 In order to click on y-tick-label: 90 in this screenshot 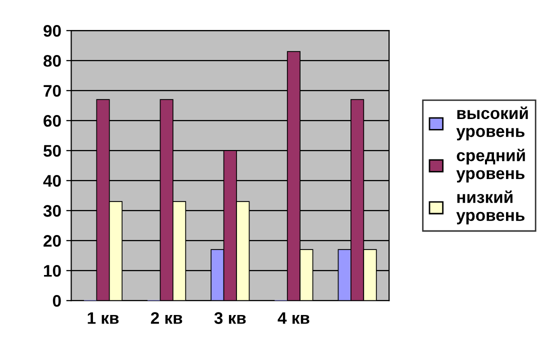, I will do `click(52, 31)`.